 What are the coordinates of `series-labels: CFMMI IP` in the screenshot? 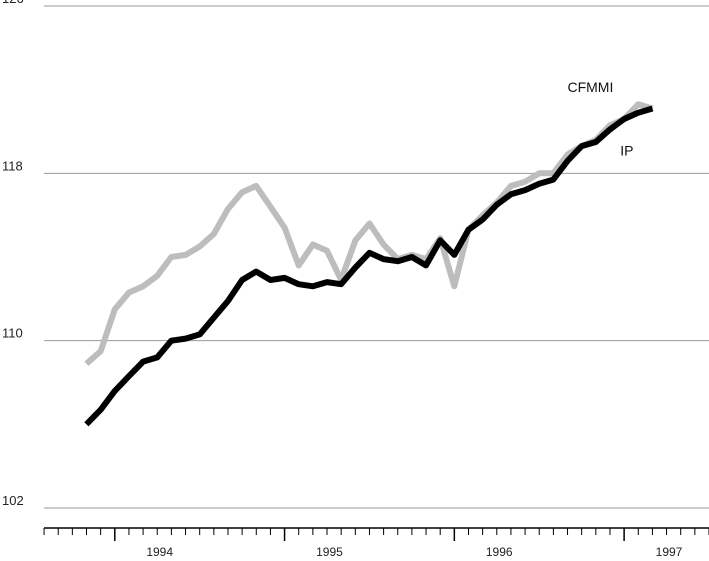 It's located at (600, 119).